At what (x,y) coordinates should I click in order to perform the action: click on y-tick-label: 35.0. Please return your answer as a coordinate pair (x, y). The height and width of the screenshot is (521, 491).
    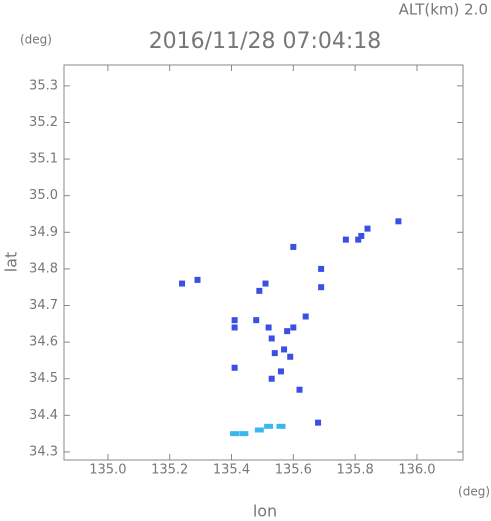
    Looking at the image, I should click on (43, 195).